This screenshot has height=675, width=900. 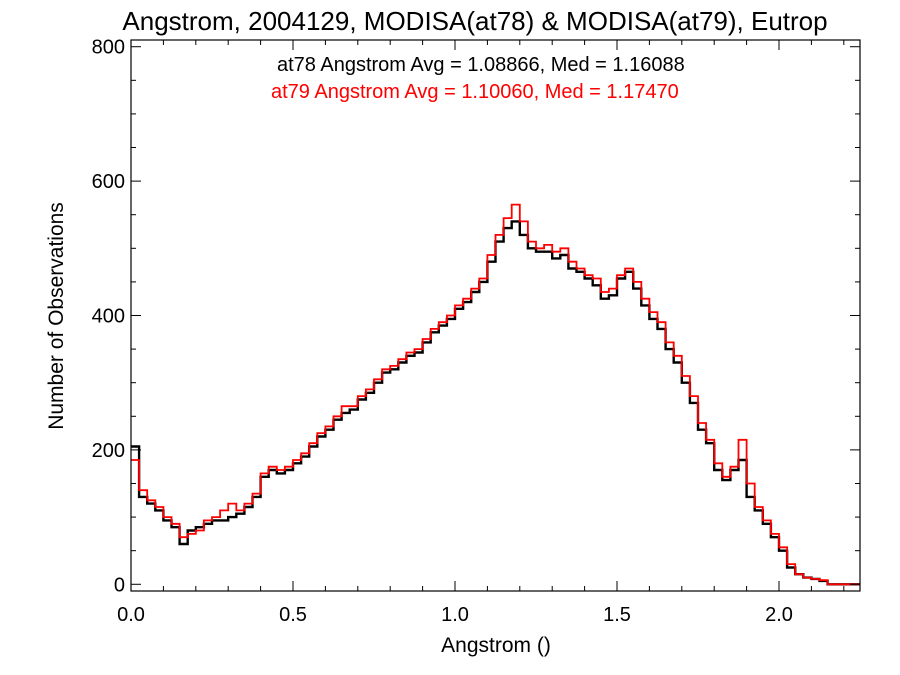 What do you see at coordinates (56, 316) in the screenshot?
I see `y-axis-label: Number of Observations` at bounding box center [56, 316].